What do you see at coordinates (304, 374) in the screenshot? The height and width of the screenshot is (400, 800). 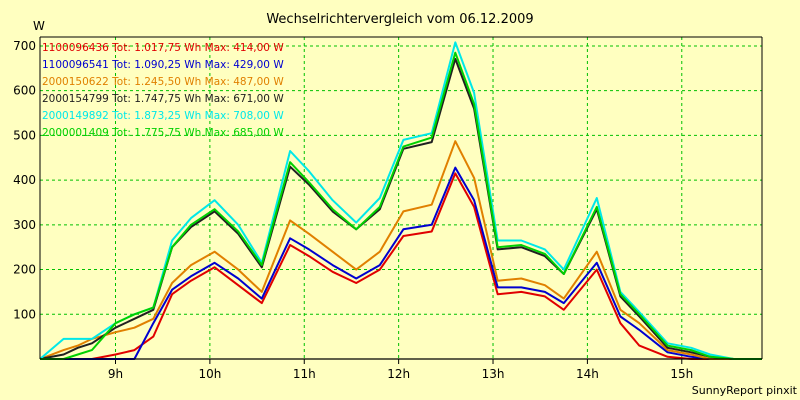 I see `x-tick-label: 11h` at bounding box center [304, 374].